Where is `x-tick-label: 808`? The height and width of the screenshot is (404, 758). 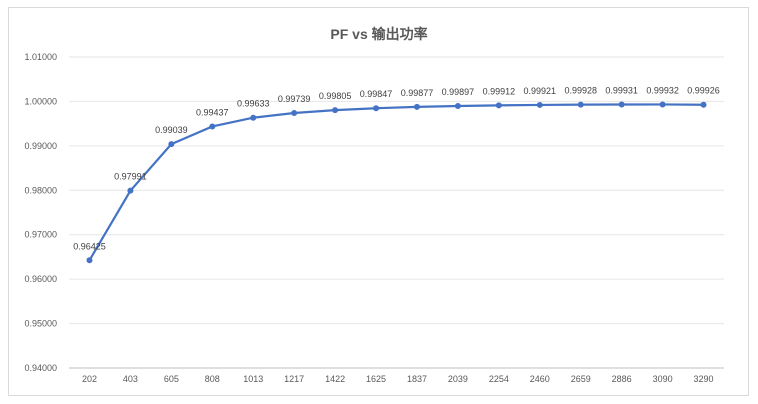
x-tick-label: 808 is located at coordinates (212, 379).